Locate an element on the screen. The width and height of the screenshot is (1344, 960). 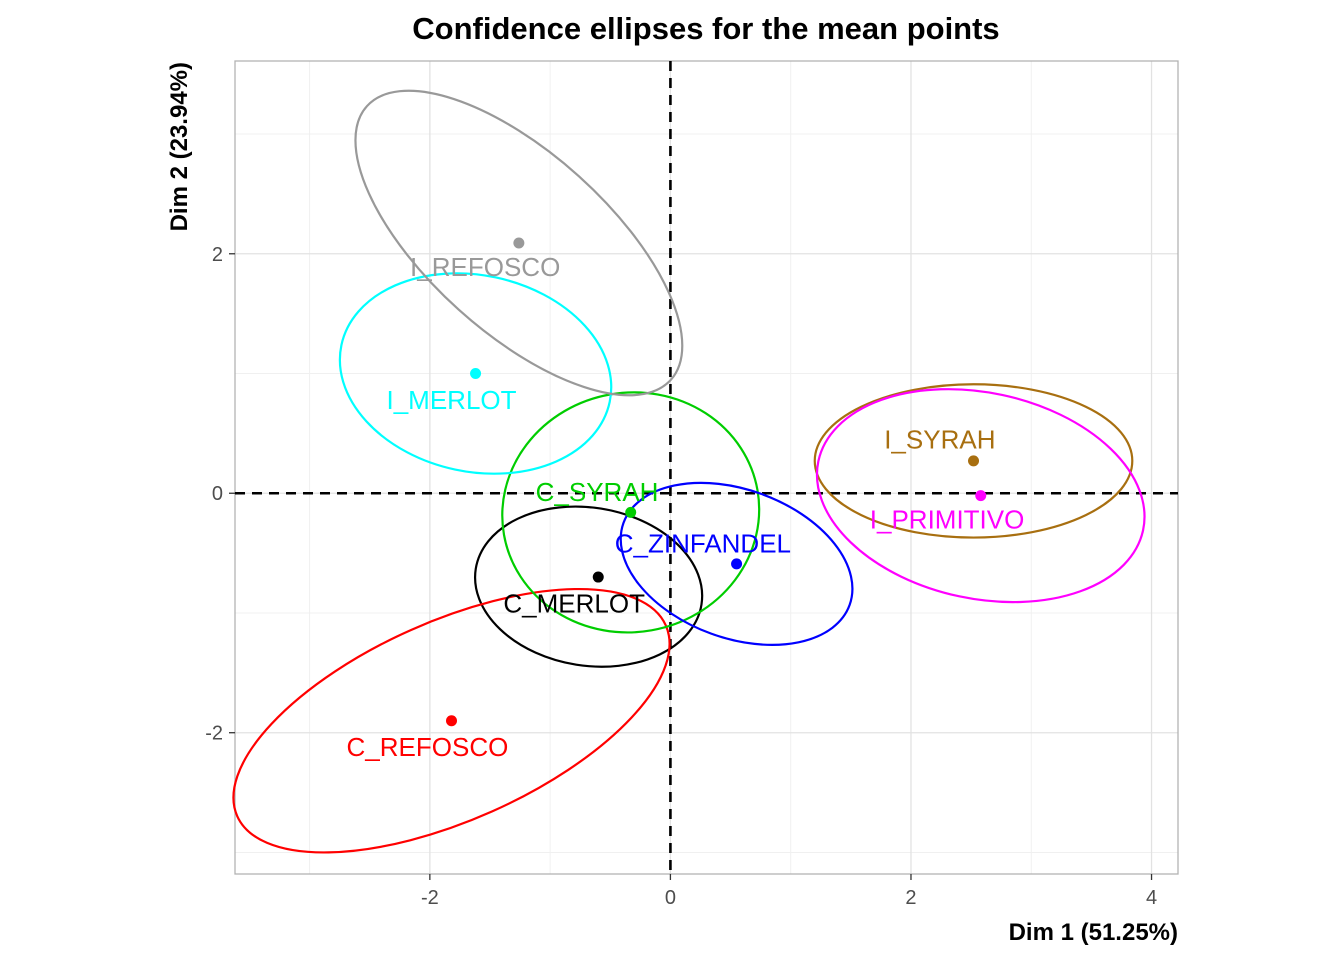
ellipse-i-merlot is located at coordinates (475, 373).